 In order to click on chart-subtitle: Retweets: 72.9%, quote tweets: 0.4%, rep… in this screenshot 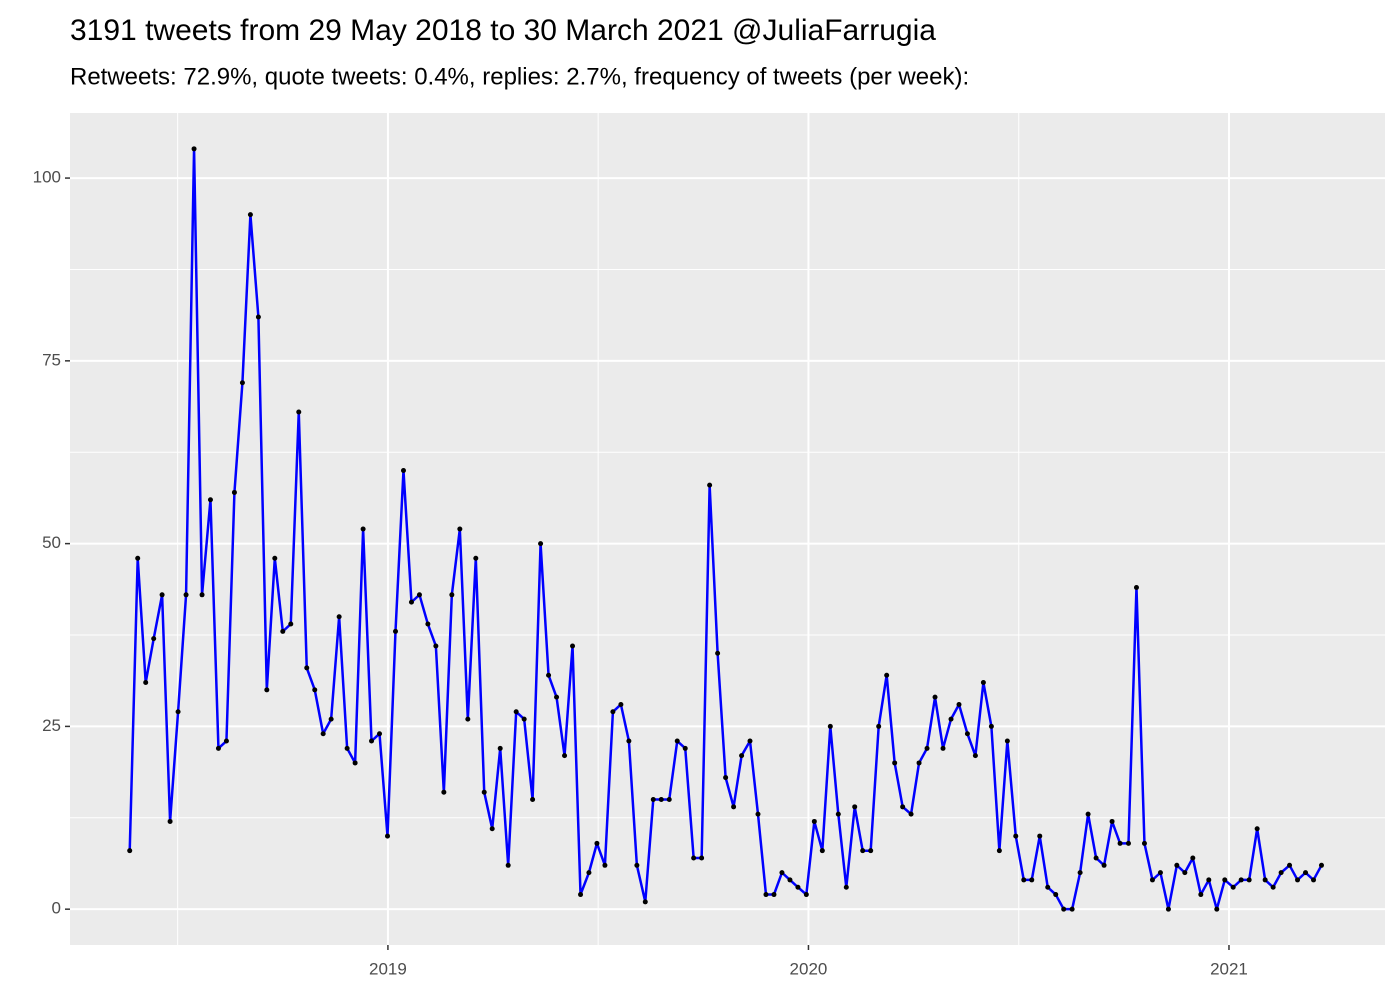, I will do `click(519, 76)`.